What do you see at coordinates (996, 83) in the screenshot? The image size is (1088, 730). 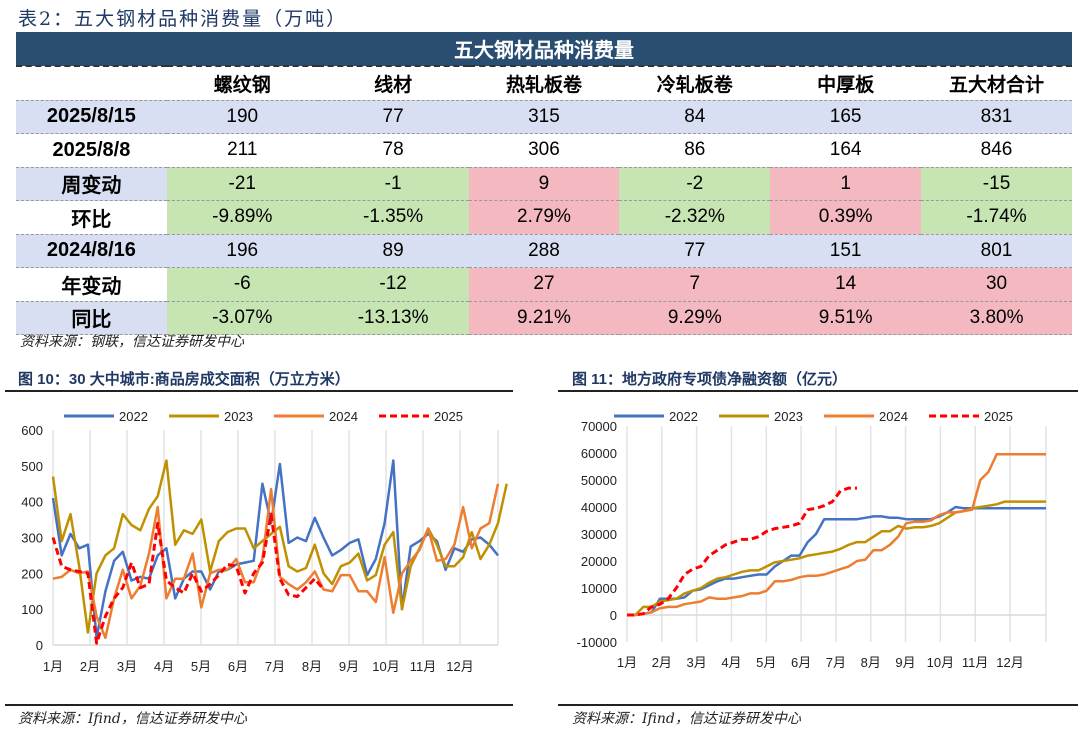 I see `column-header: 五大材合计` at bounding box center [996, 83].